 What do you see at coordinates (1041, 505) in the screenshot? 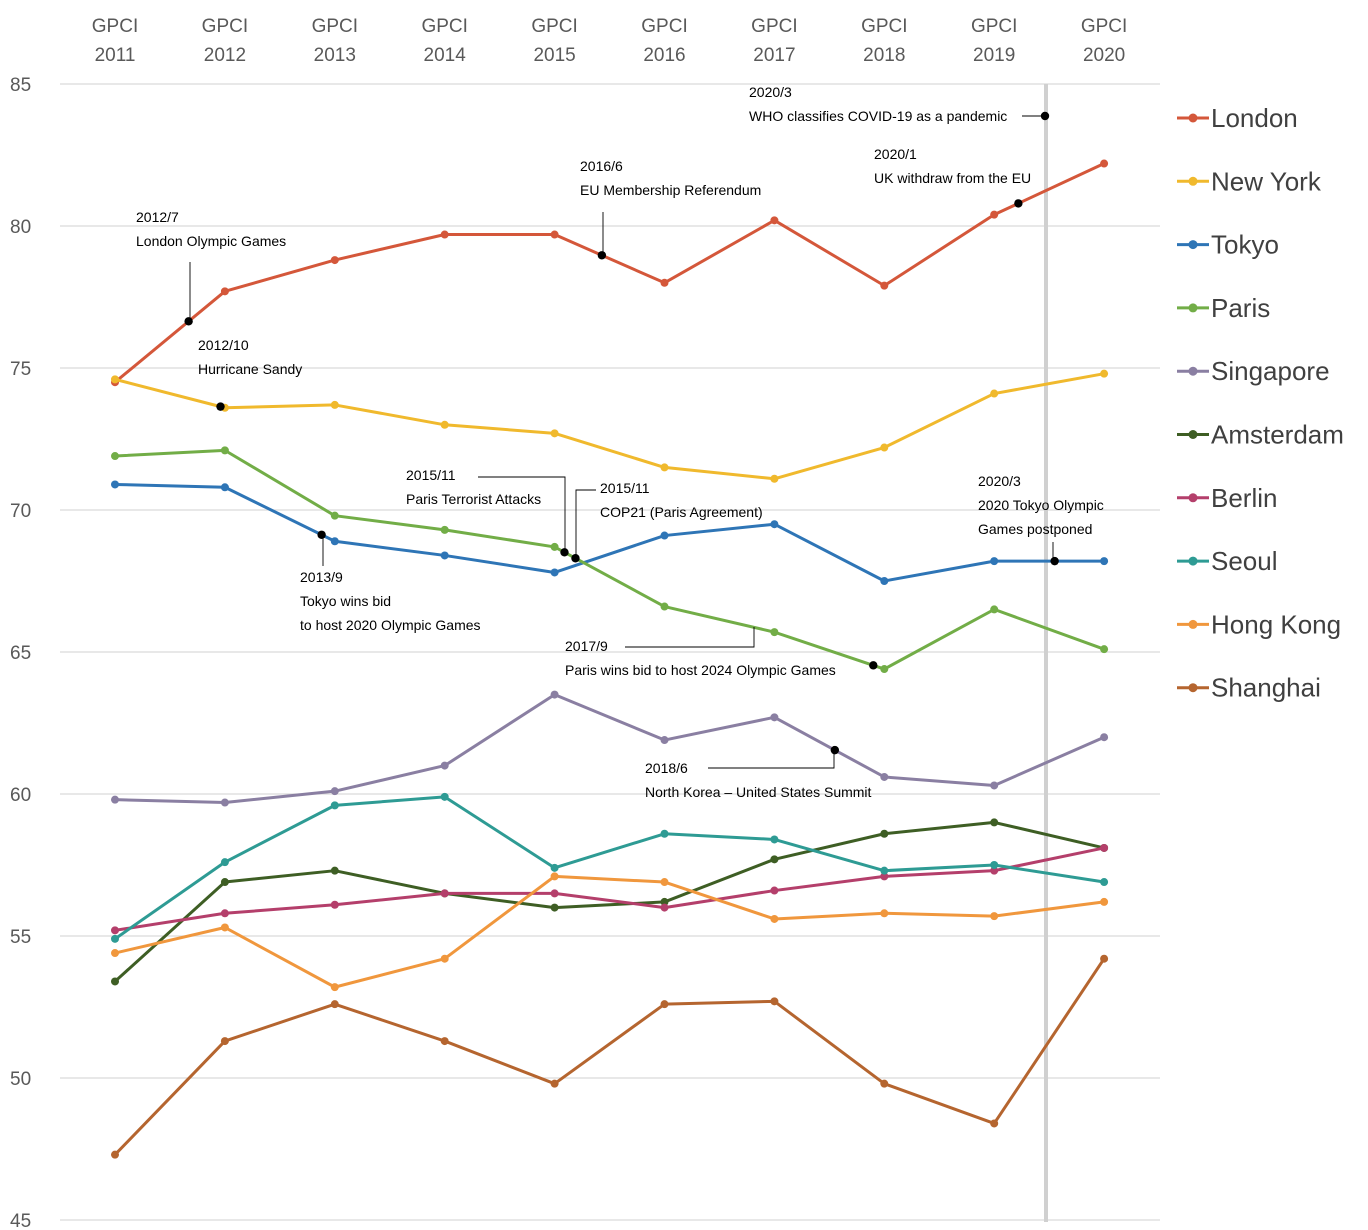
I see `annotation-text: 2020 Tokyo Olympic` at bounding box center [1041, 505].